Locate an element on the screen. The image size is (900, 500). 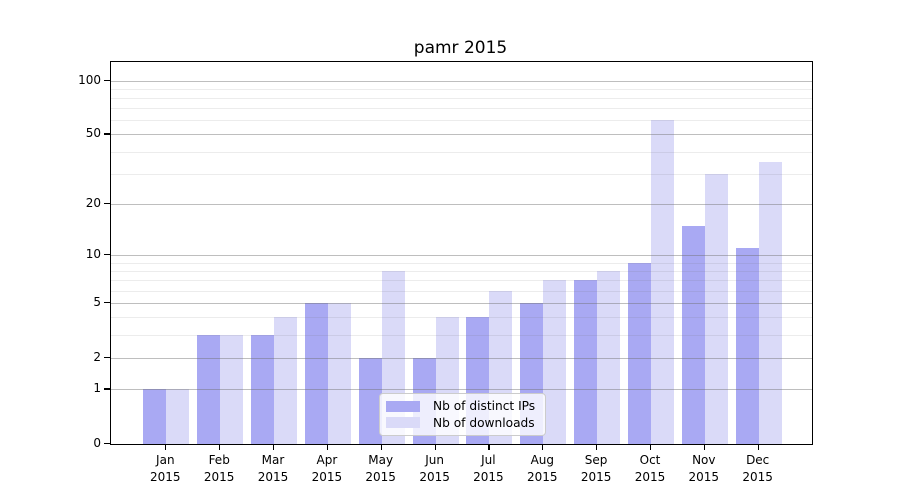
legend: Nb of distinct IPs Nb of downloads is located at coordinates (462, 414).